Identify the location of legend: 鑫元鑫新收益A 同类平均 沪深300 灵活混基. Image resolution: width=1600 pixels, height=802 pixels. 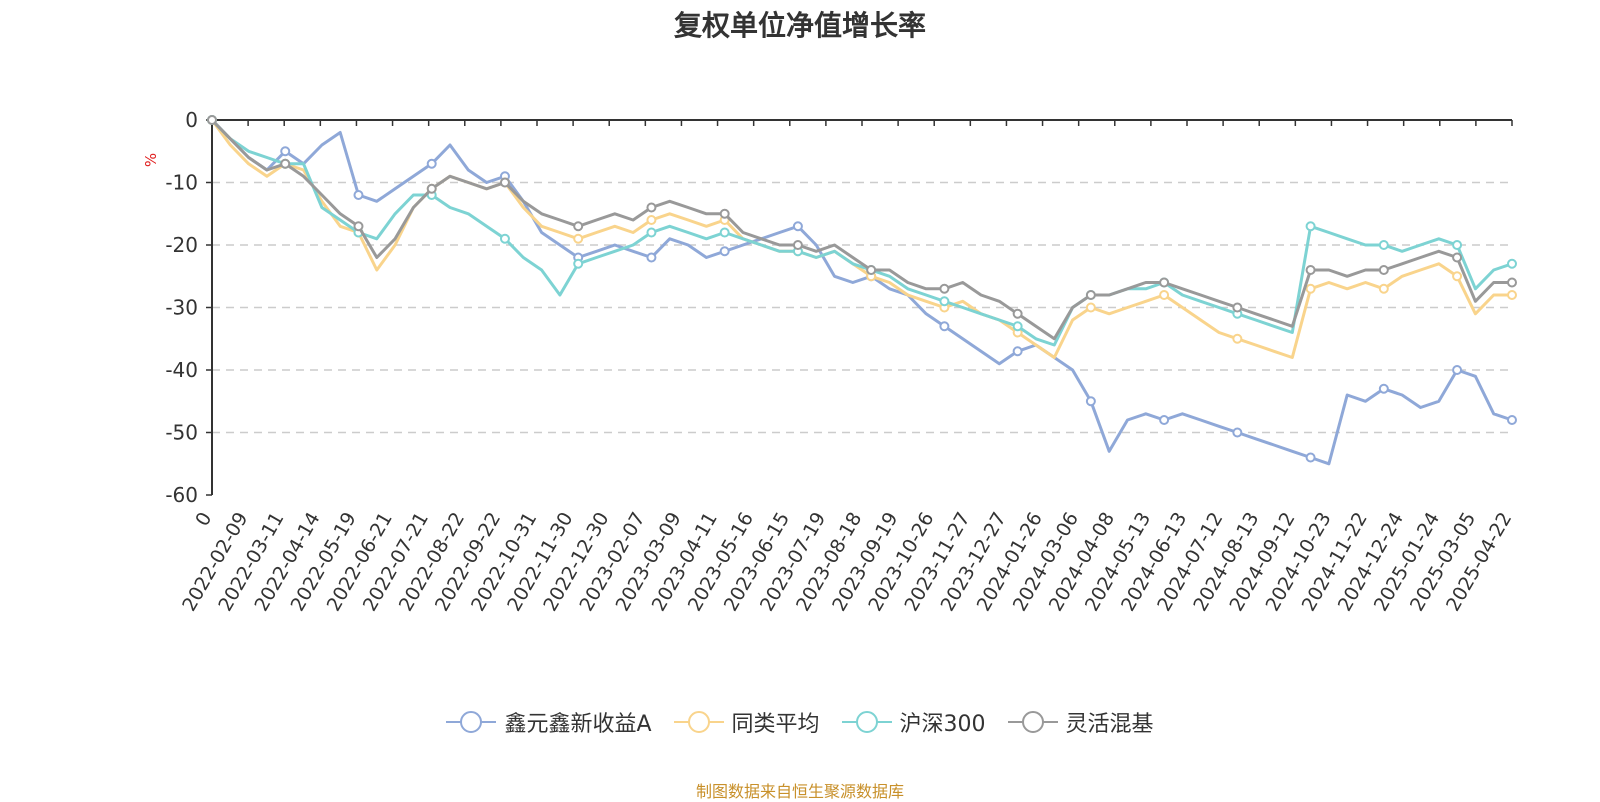
(800, 722).